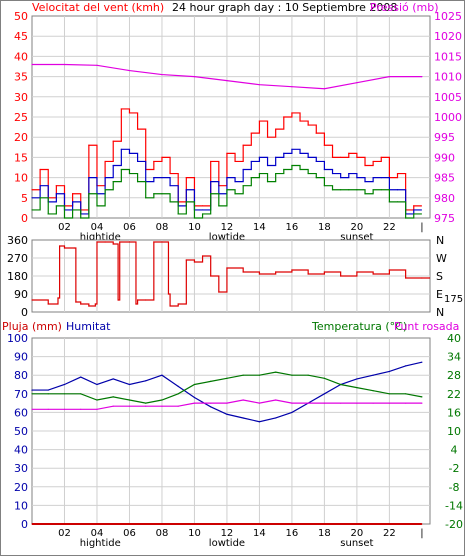  Describe the element at coordinates (454, 338) in the screenshot. I see `temperature-tick-10: 40` at that location.